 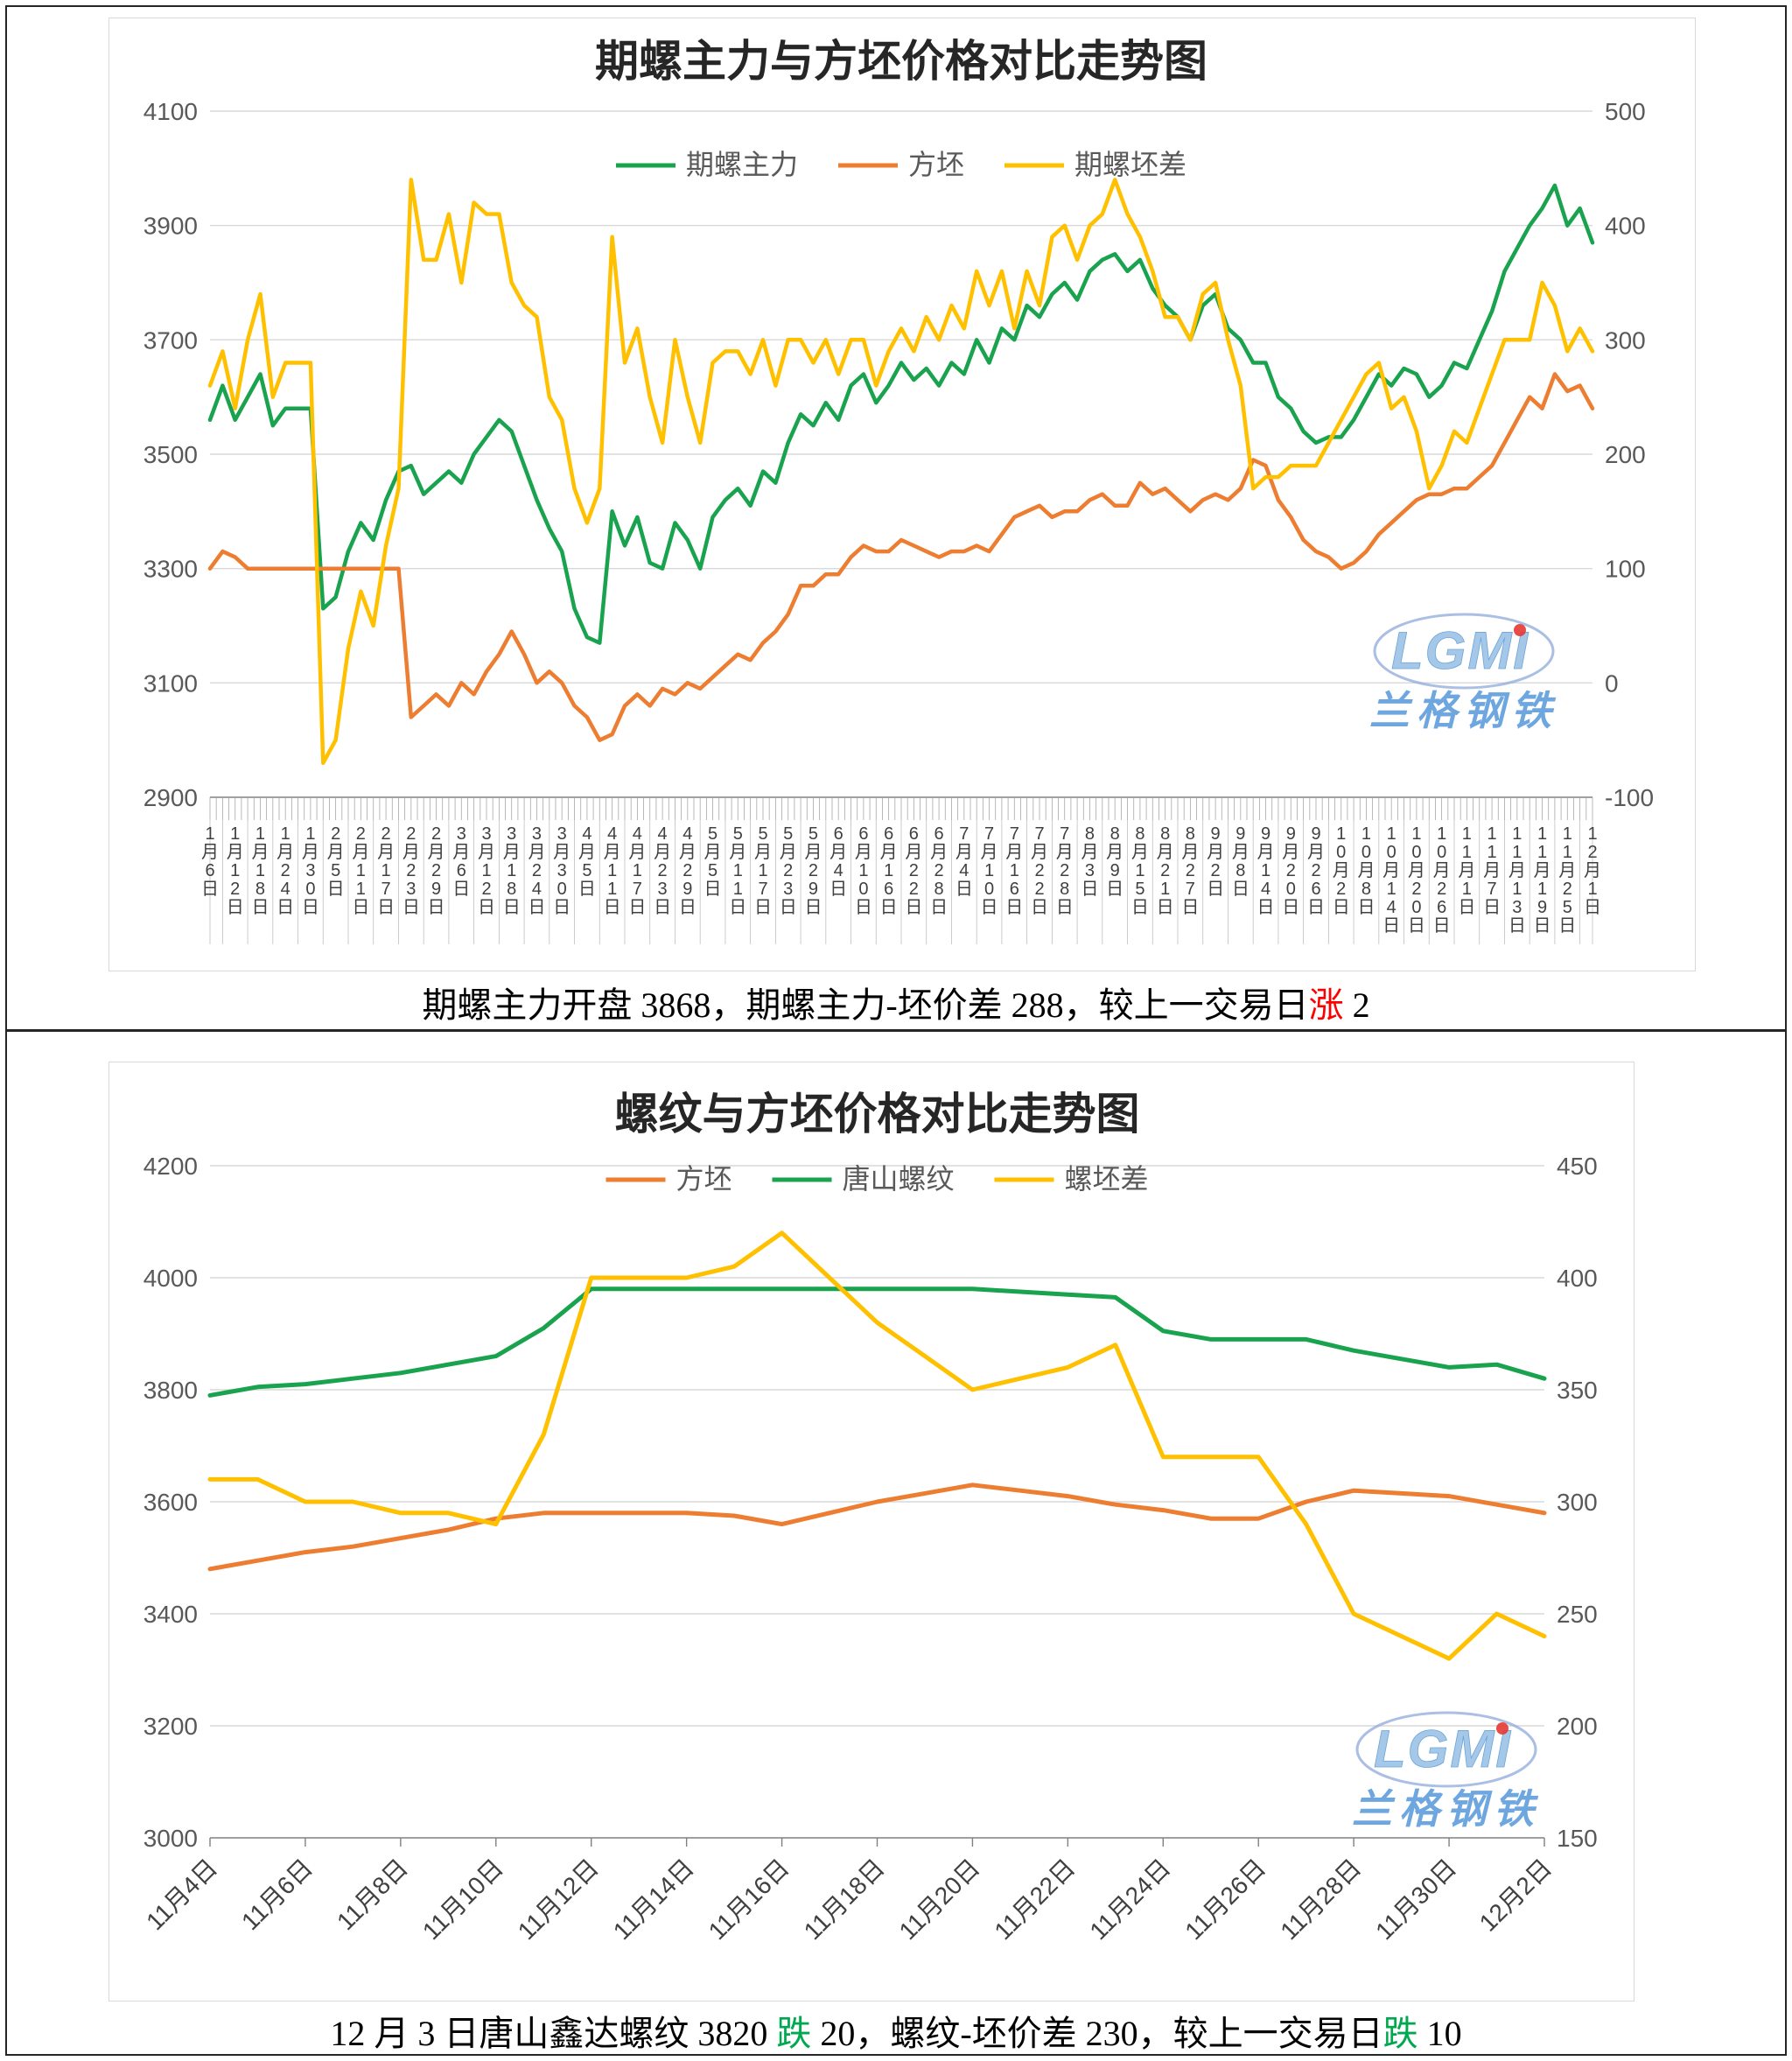 I want to click on svg-text: 螺纹与方坯价格对比走势图, so click(x=877, y=1114).